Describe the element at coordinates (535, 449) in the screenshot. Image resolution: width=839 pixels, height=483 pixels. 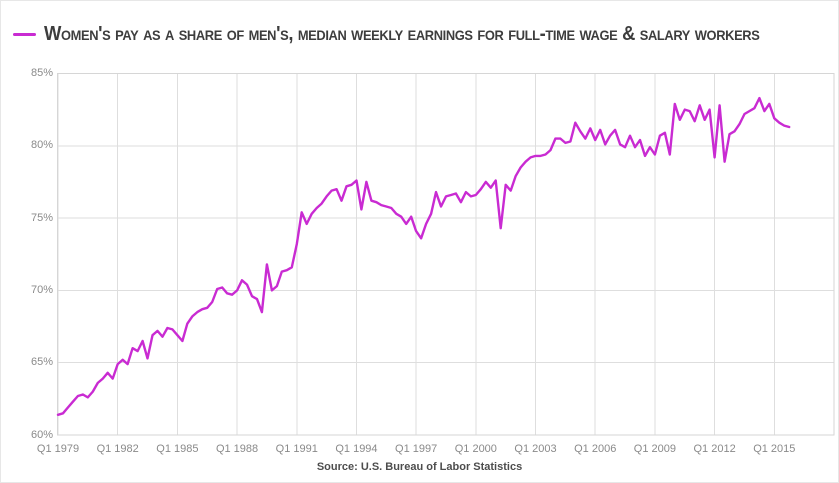
I see `x-tick-label: Q1 2003` at that location.